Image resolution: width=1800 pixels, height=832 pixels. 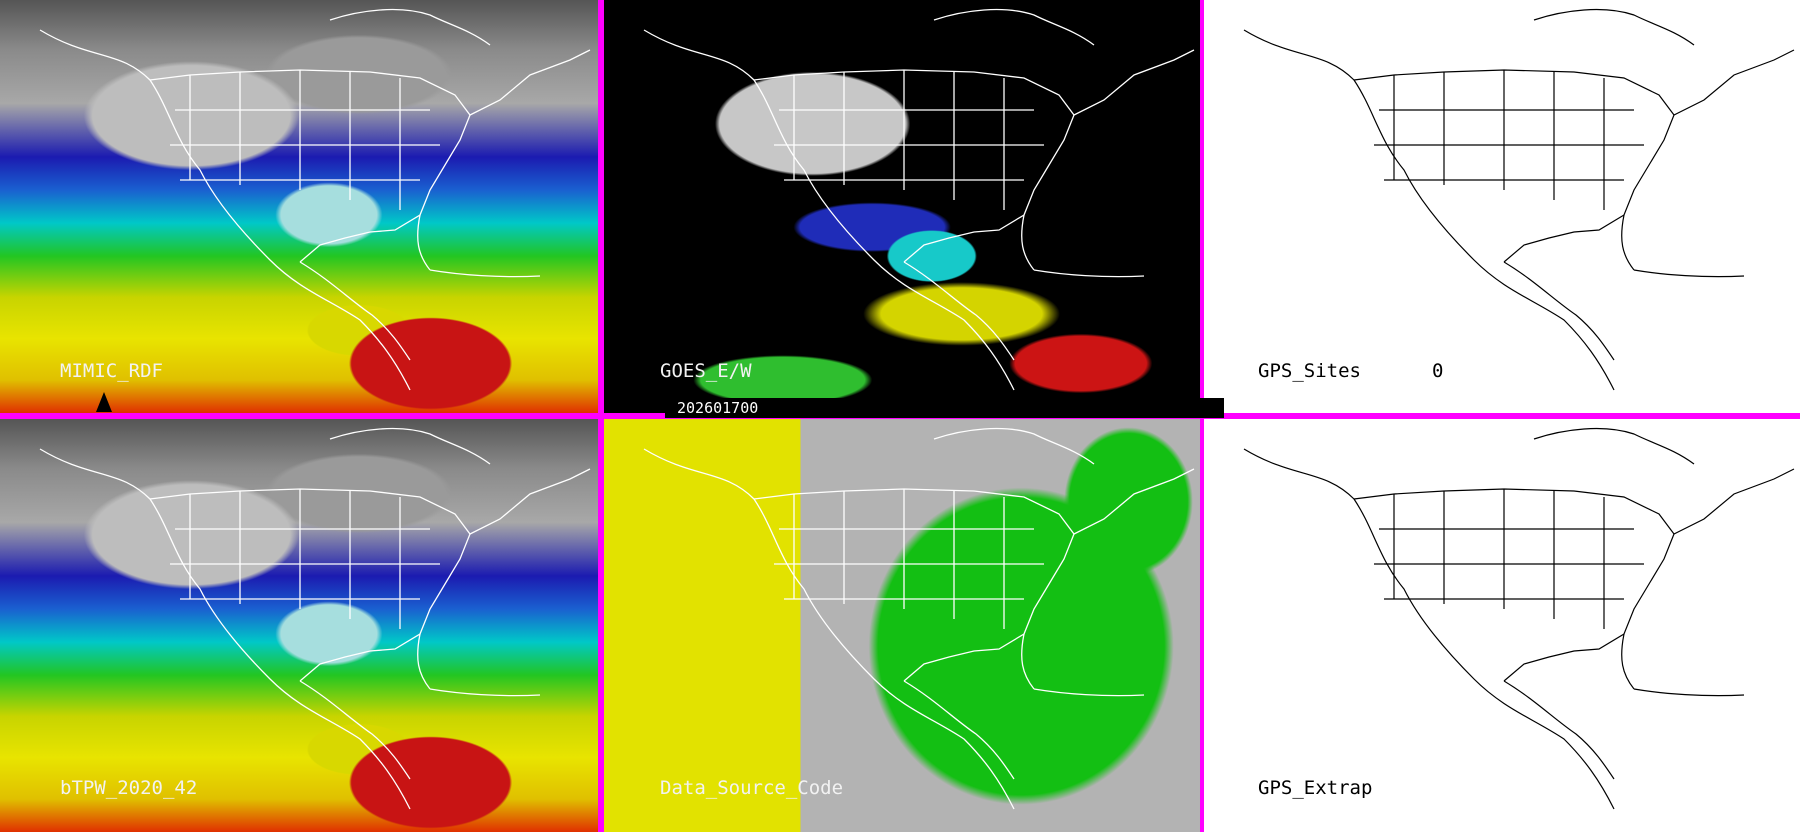 What do you see at coordinates (752, 788) in the screenshot?
I see `panel-label: Data_Source_Code` at bounding box center [752, 788].